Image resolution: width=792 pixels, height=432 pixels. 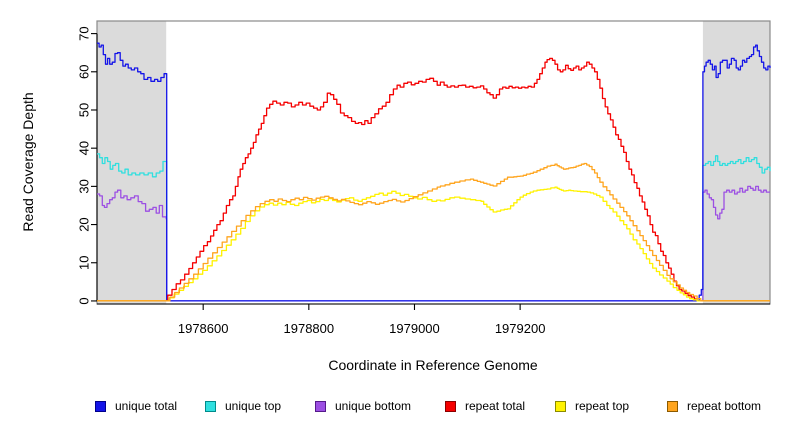 What do you see at coordinates (83, 263) in the screenshot?
I see `y-tick-label: 10` at bounding box center [83, 263].